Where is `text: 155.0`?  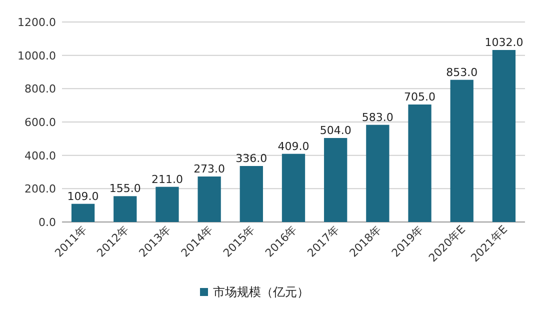 text: 155.0 is located at coordinates (125, 189).